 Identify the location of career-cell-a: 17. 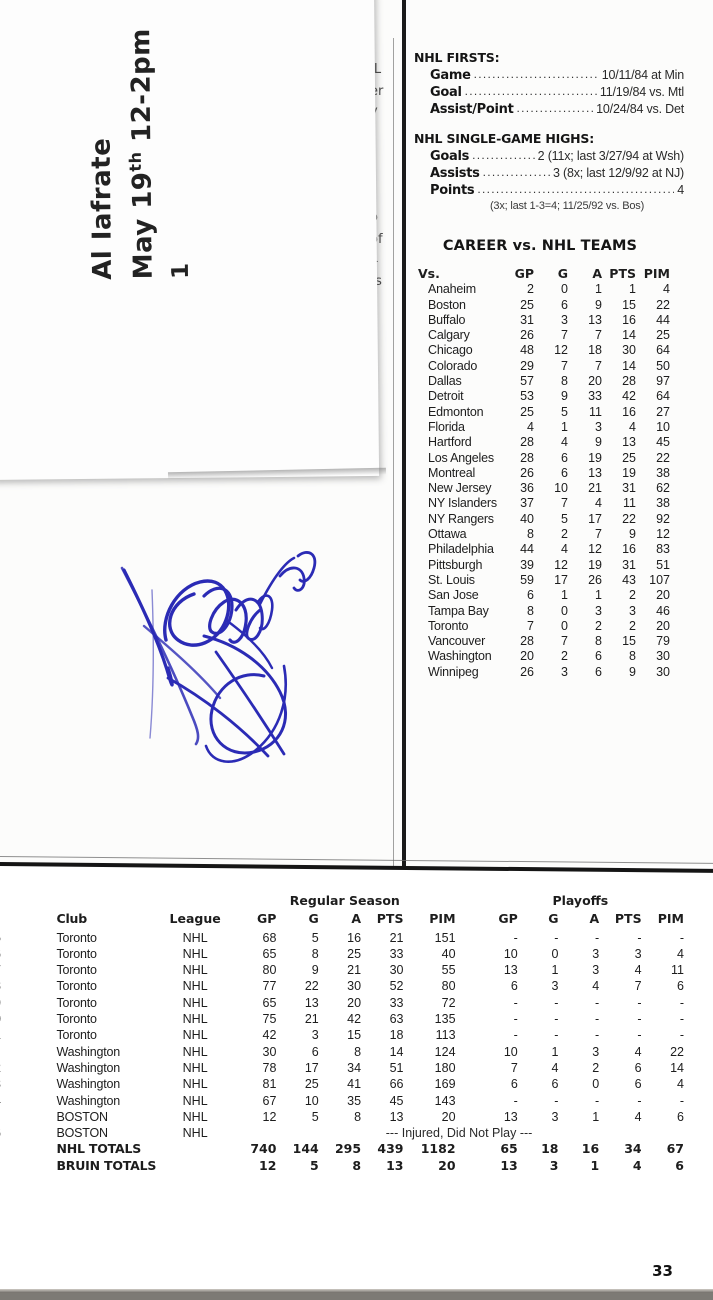
(595, 518).